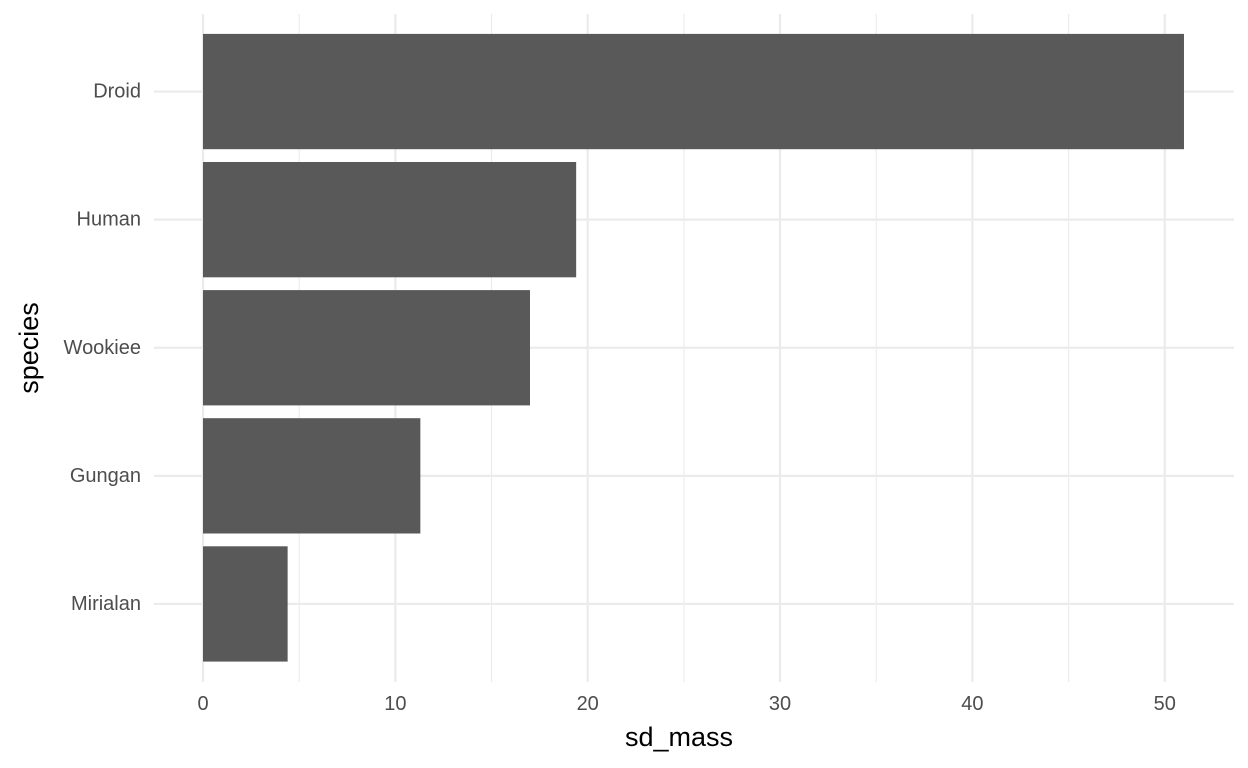 This screenshot has height=768, width=1248. I want to click on bar-mirialan, so click(245, 604).